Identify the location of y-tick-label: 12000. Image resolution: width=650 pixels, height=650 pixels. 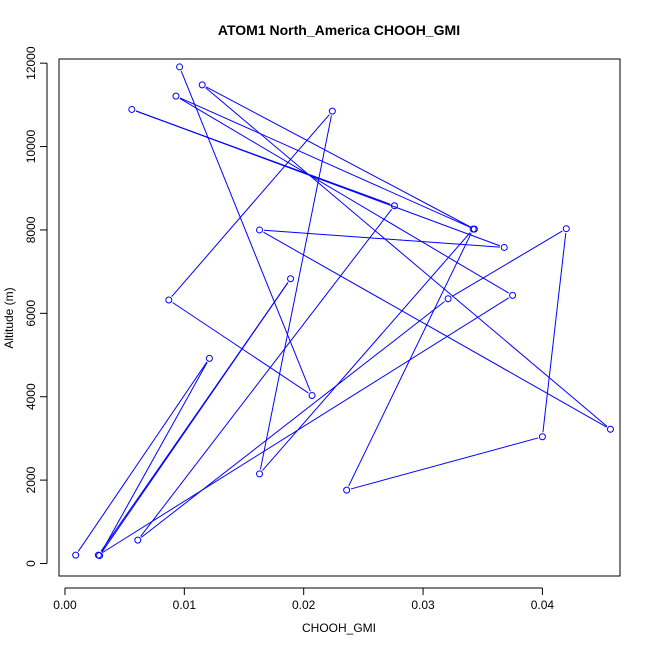
(31, 63).